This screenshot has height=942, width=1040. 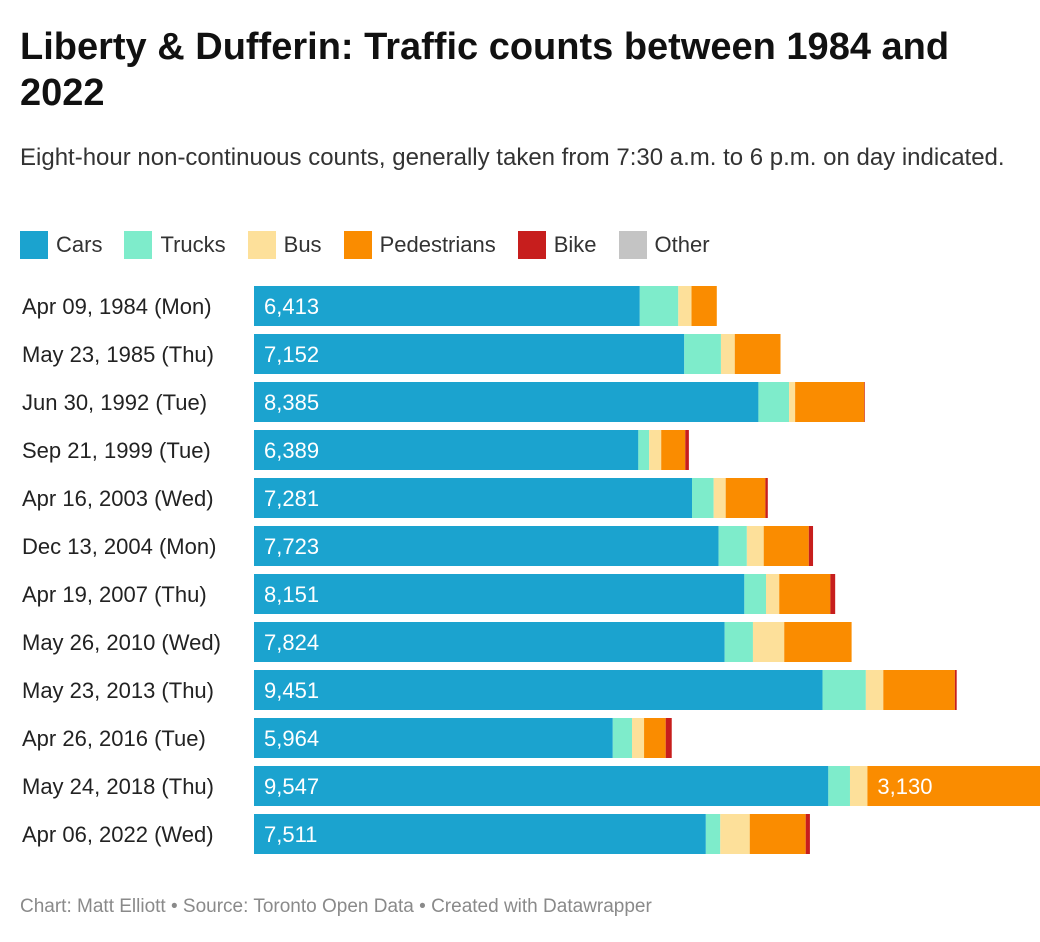 I want to click on legend-label: Bus, so click(x=302, y=244).